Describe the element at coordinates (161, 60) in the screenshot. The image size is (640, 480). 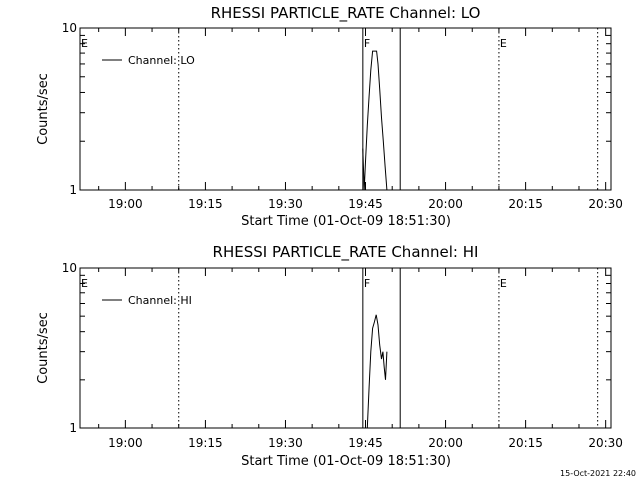
I see `legend-entry: Channel: LO` at that location.